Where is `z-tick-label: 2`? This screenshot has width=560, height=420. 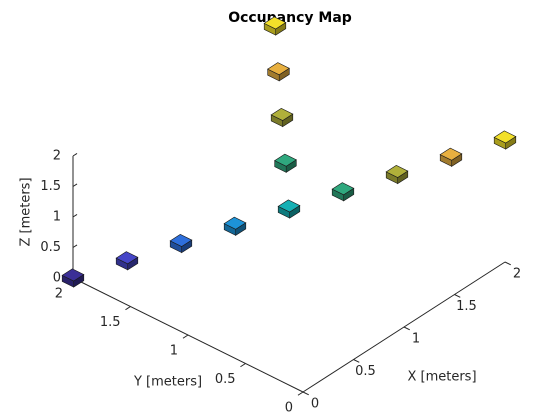 z-tick-label: 2 is located at coordinates (57, 156).